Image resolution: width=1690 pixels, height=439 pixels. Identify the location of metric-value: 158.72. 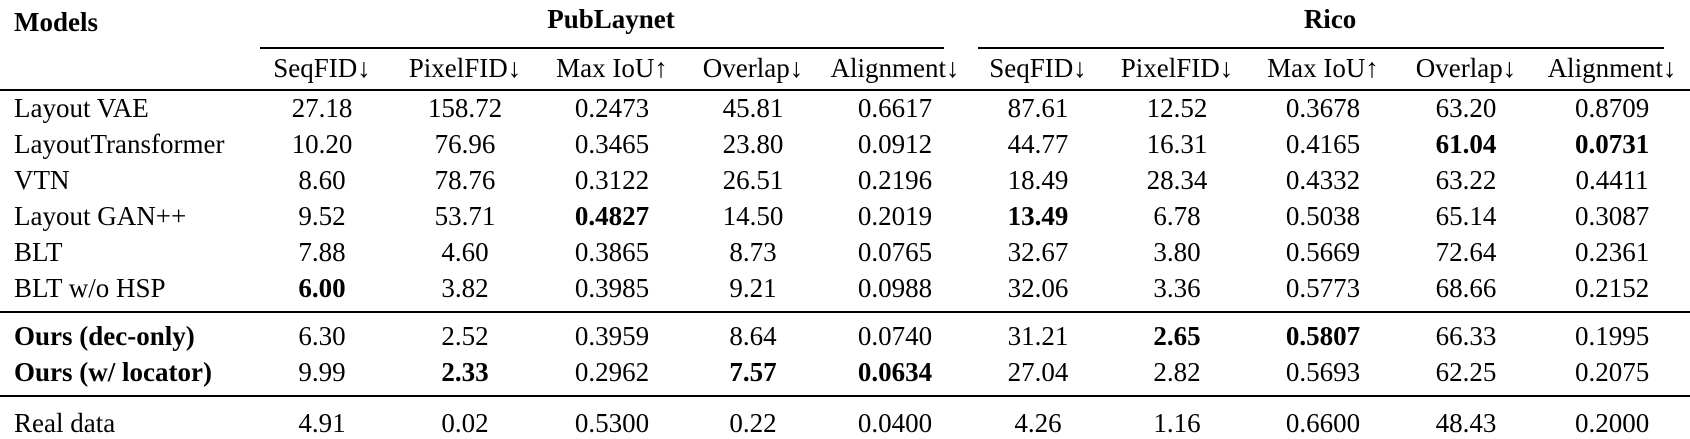
(465, 108).